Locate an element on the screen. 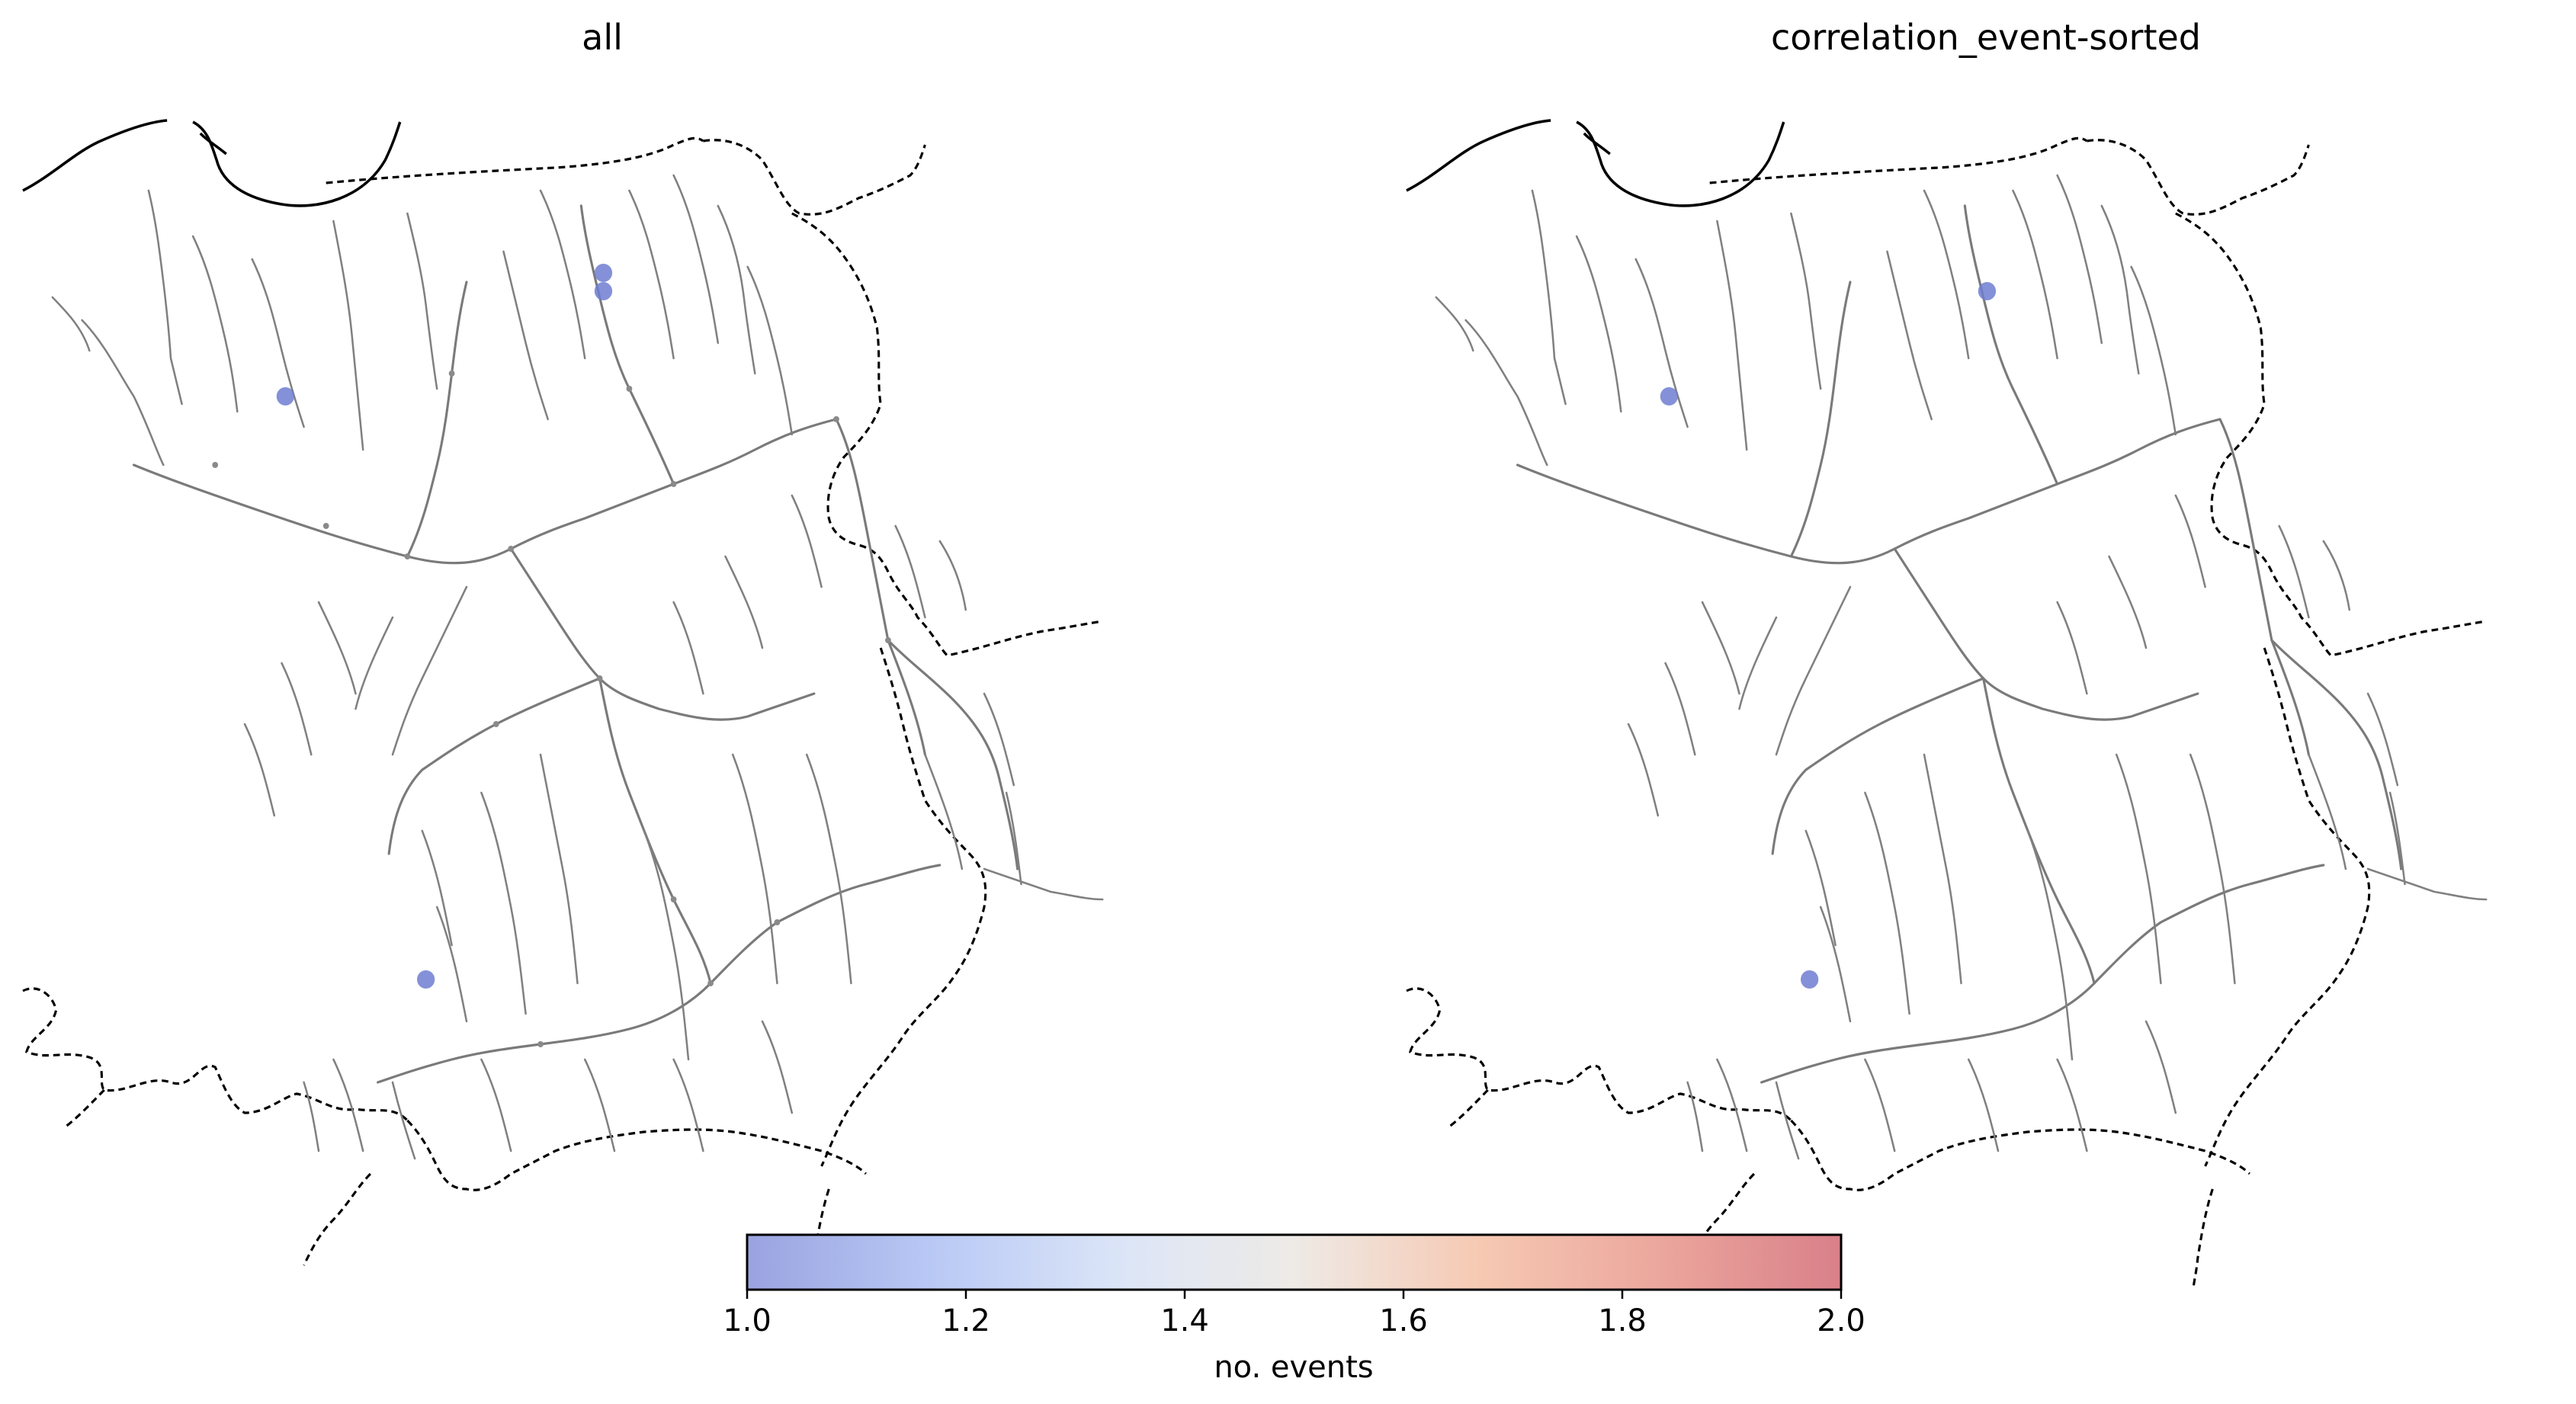 The height and width of the screenshot is (1404, 2576). colorbar-tick-label: 1.0 is located at coordinates (747, 1320).